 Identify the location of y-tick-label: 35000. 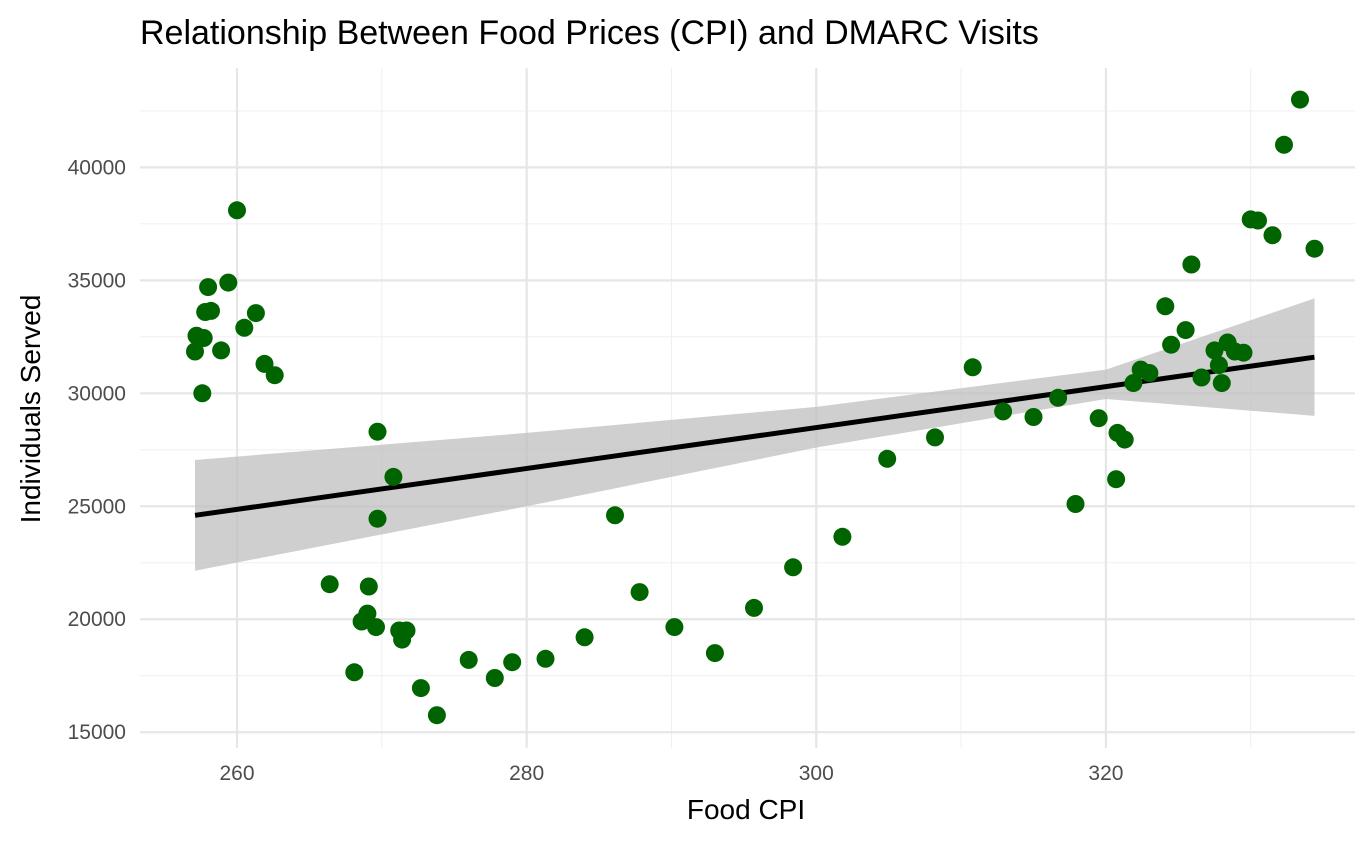
(97, 280).